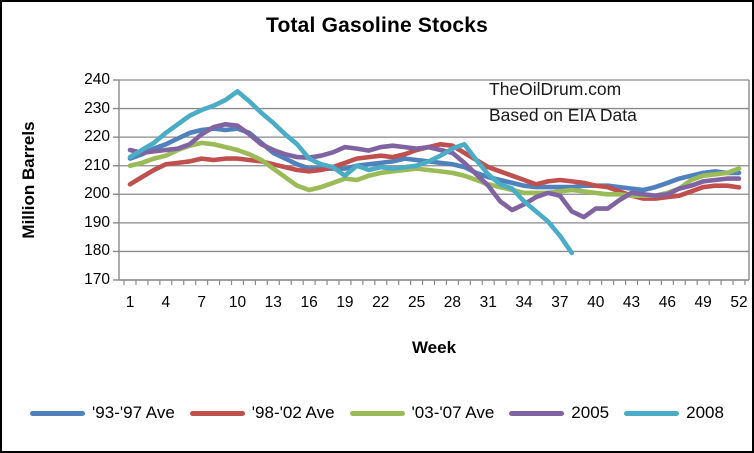 This screenshot has height=453, width=754. Describe the element at coordinates (97, 137) in the screenshot. I see `y-tick-label: 220` at that location.